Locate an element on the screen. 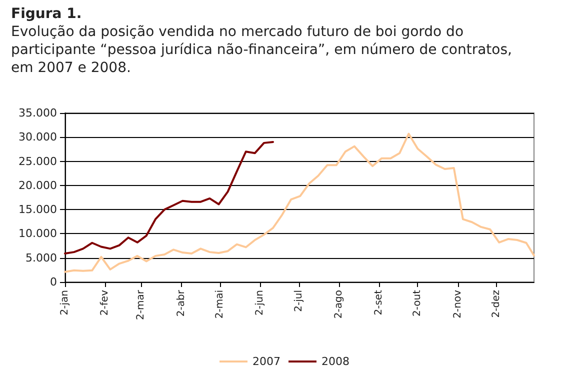  y-tick-label: 30.000 is located at coordinates (37, 137).